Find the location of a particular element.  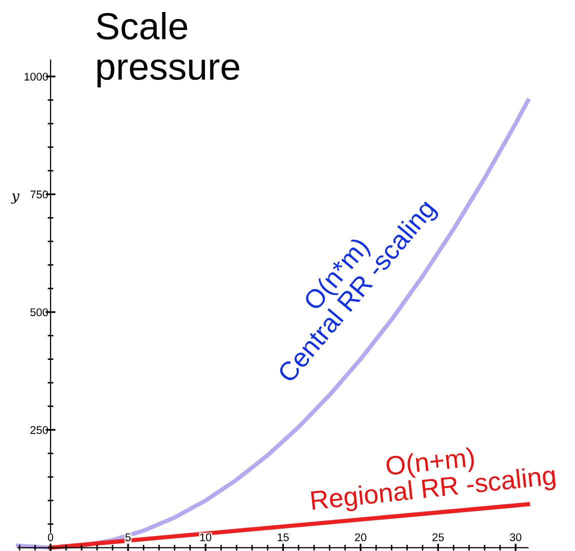

x-tick-label: 0 is located at coordinates (51, 537).